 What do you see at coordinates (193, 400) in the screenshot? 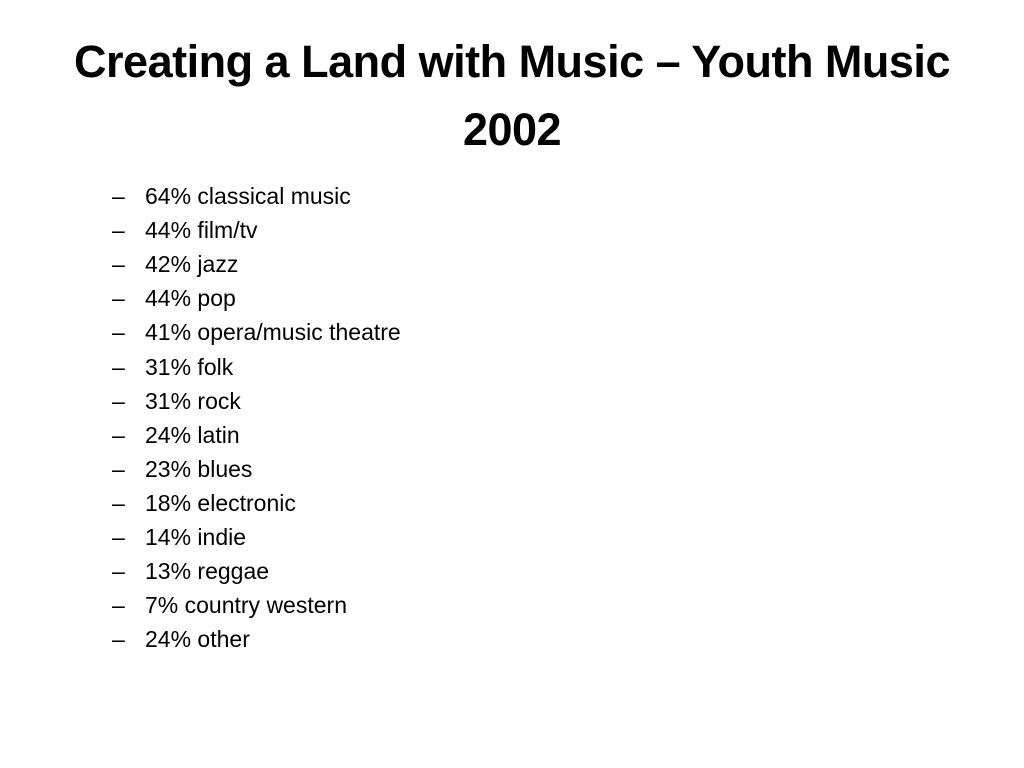
I see `list-item-text: 31% rock` at bounding box center [193, 400].